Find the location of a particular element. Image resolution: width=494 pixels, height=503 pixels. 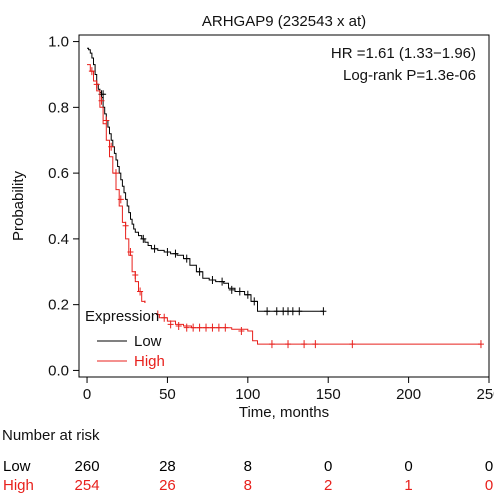

x-tick-label: 0 is located at coordinates (87, 394).